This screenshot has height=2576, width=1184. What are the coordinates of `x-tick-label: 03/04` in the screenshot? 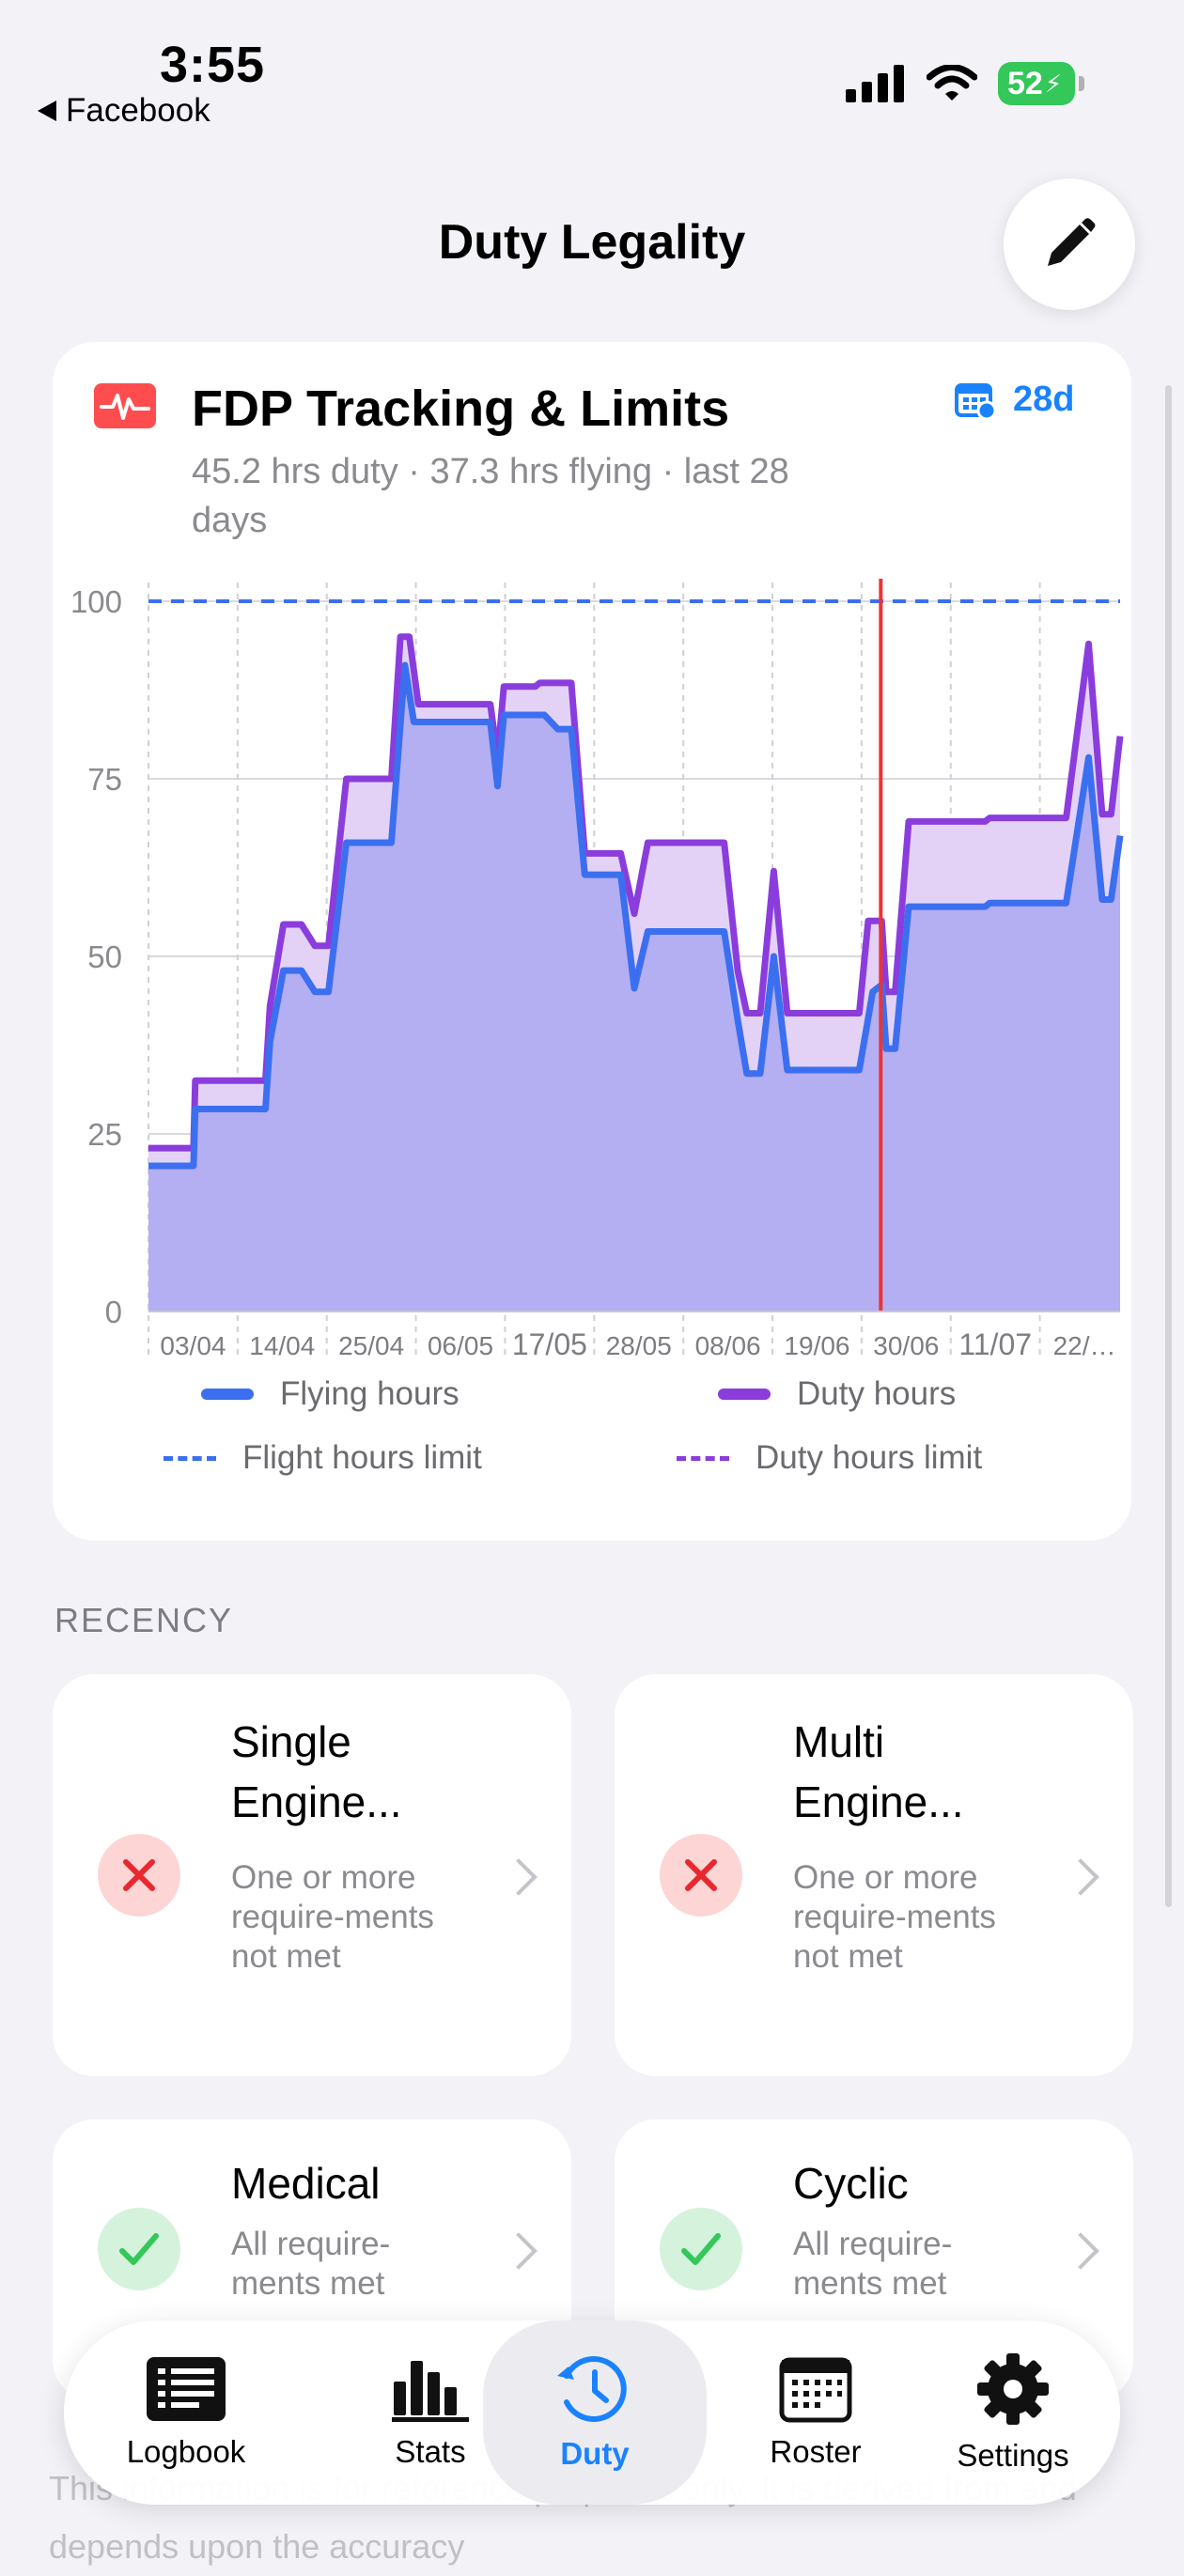 It's located at (193, 1346).